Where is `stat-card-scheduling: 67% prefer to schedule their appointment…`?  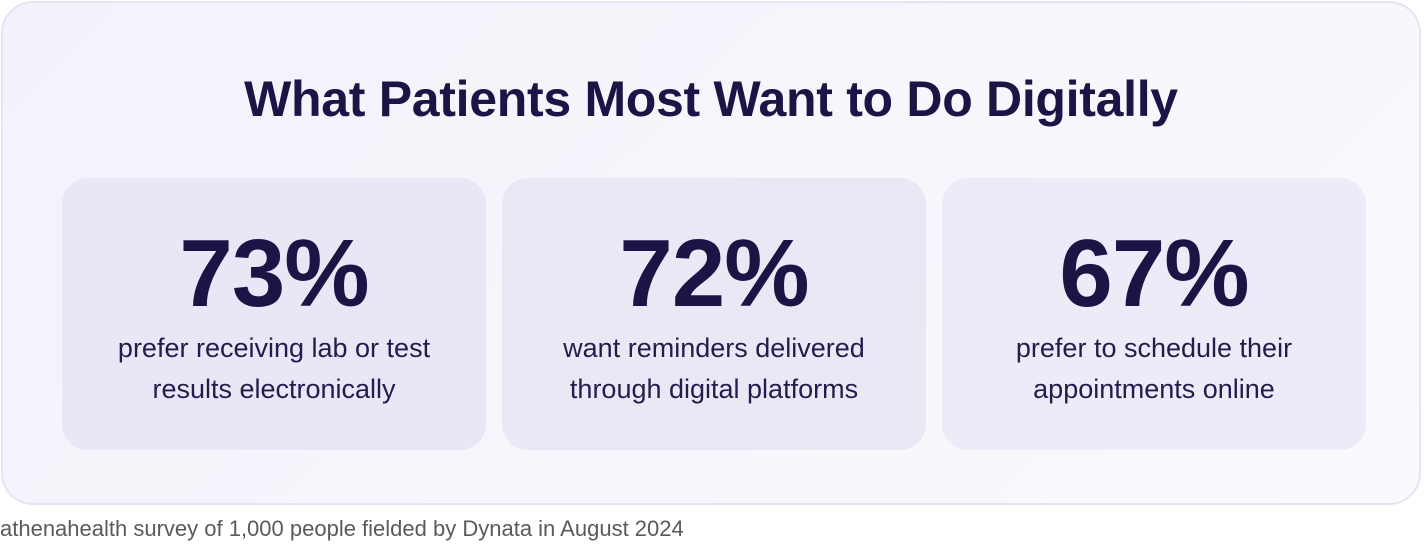
stat-card-scheduling: 67% prefer to schedule their appointment… is located at coordinates (1154, 314).